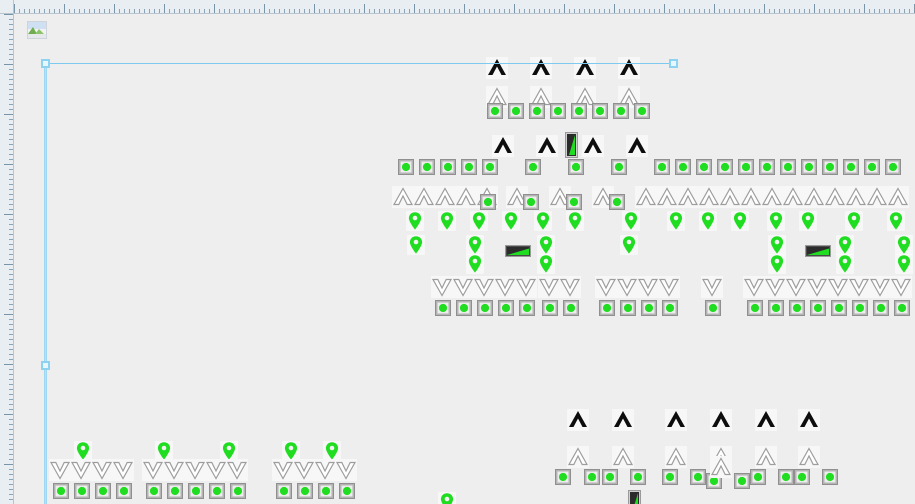 The image size is (915, 504). Describe the element at coordinates (359, 63) in the screenshot. I see `selection-edge-top` at that location.